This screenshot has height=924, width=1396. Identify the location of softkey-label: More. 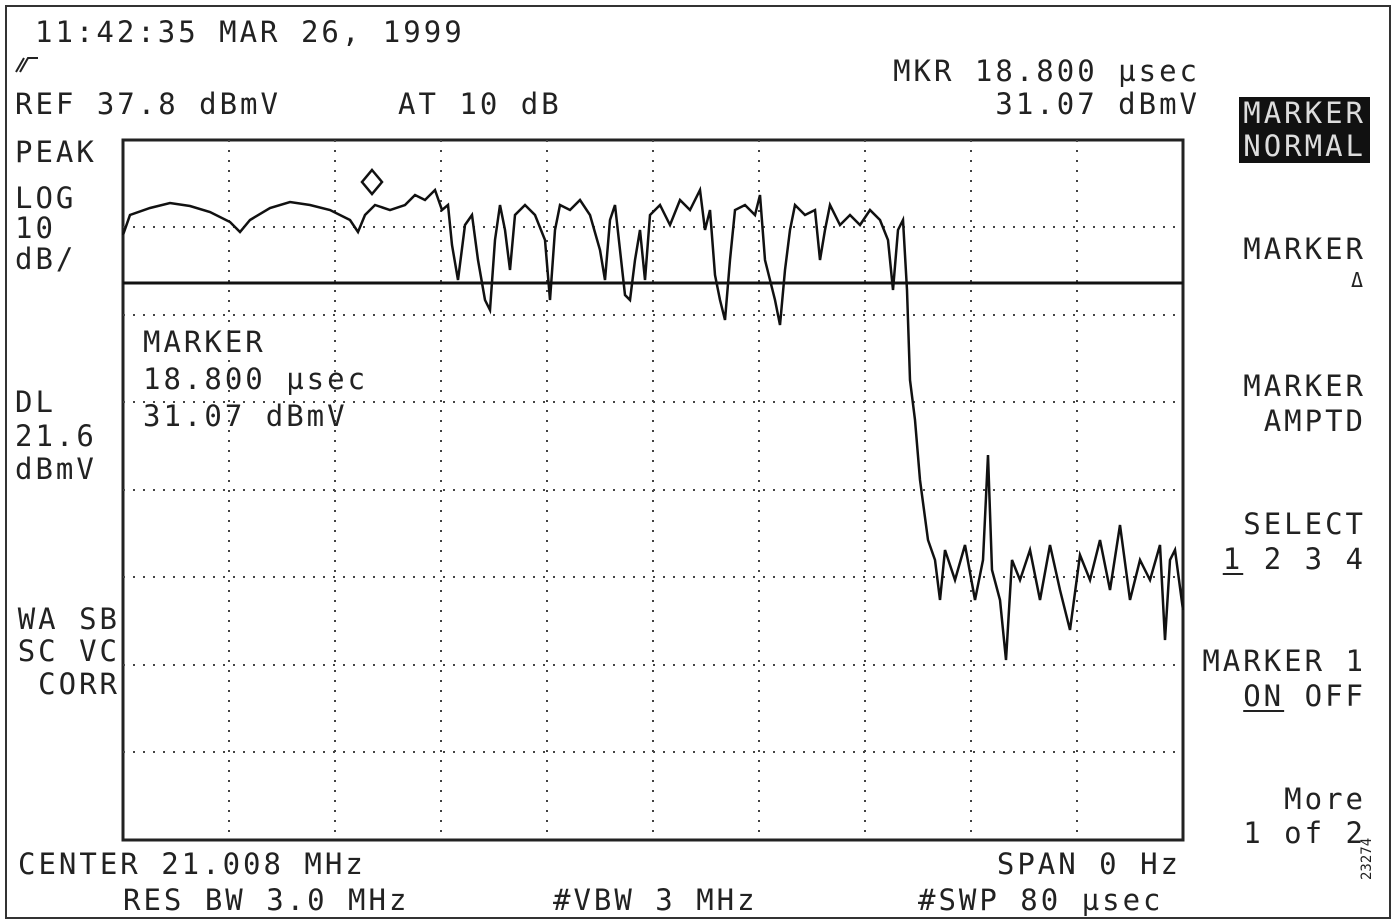
(1325, 799).